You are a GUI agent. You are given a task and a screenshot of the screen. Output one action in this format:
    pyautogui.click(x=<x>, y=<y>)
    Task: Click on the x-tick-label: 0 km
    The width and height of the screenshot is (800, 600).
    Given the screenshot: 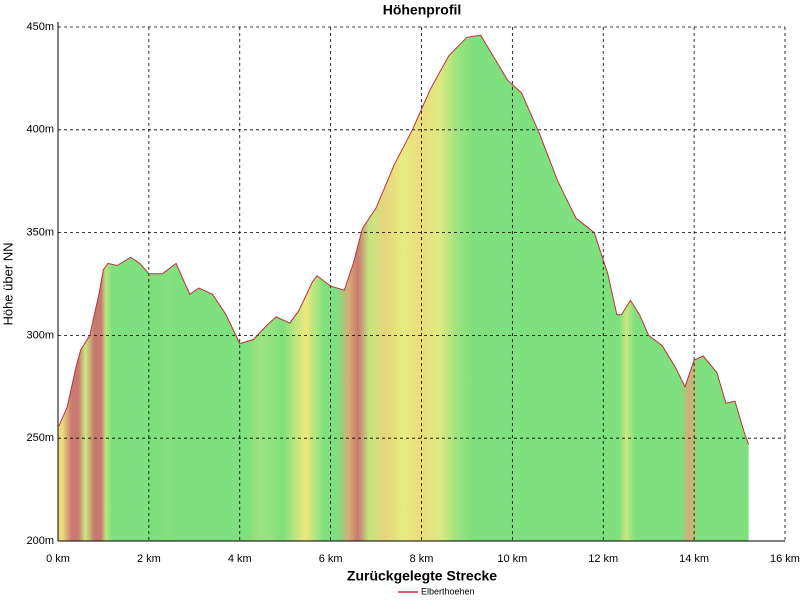 What is the action you would take?
    pyautogui.click(x=58, y=559)
    